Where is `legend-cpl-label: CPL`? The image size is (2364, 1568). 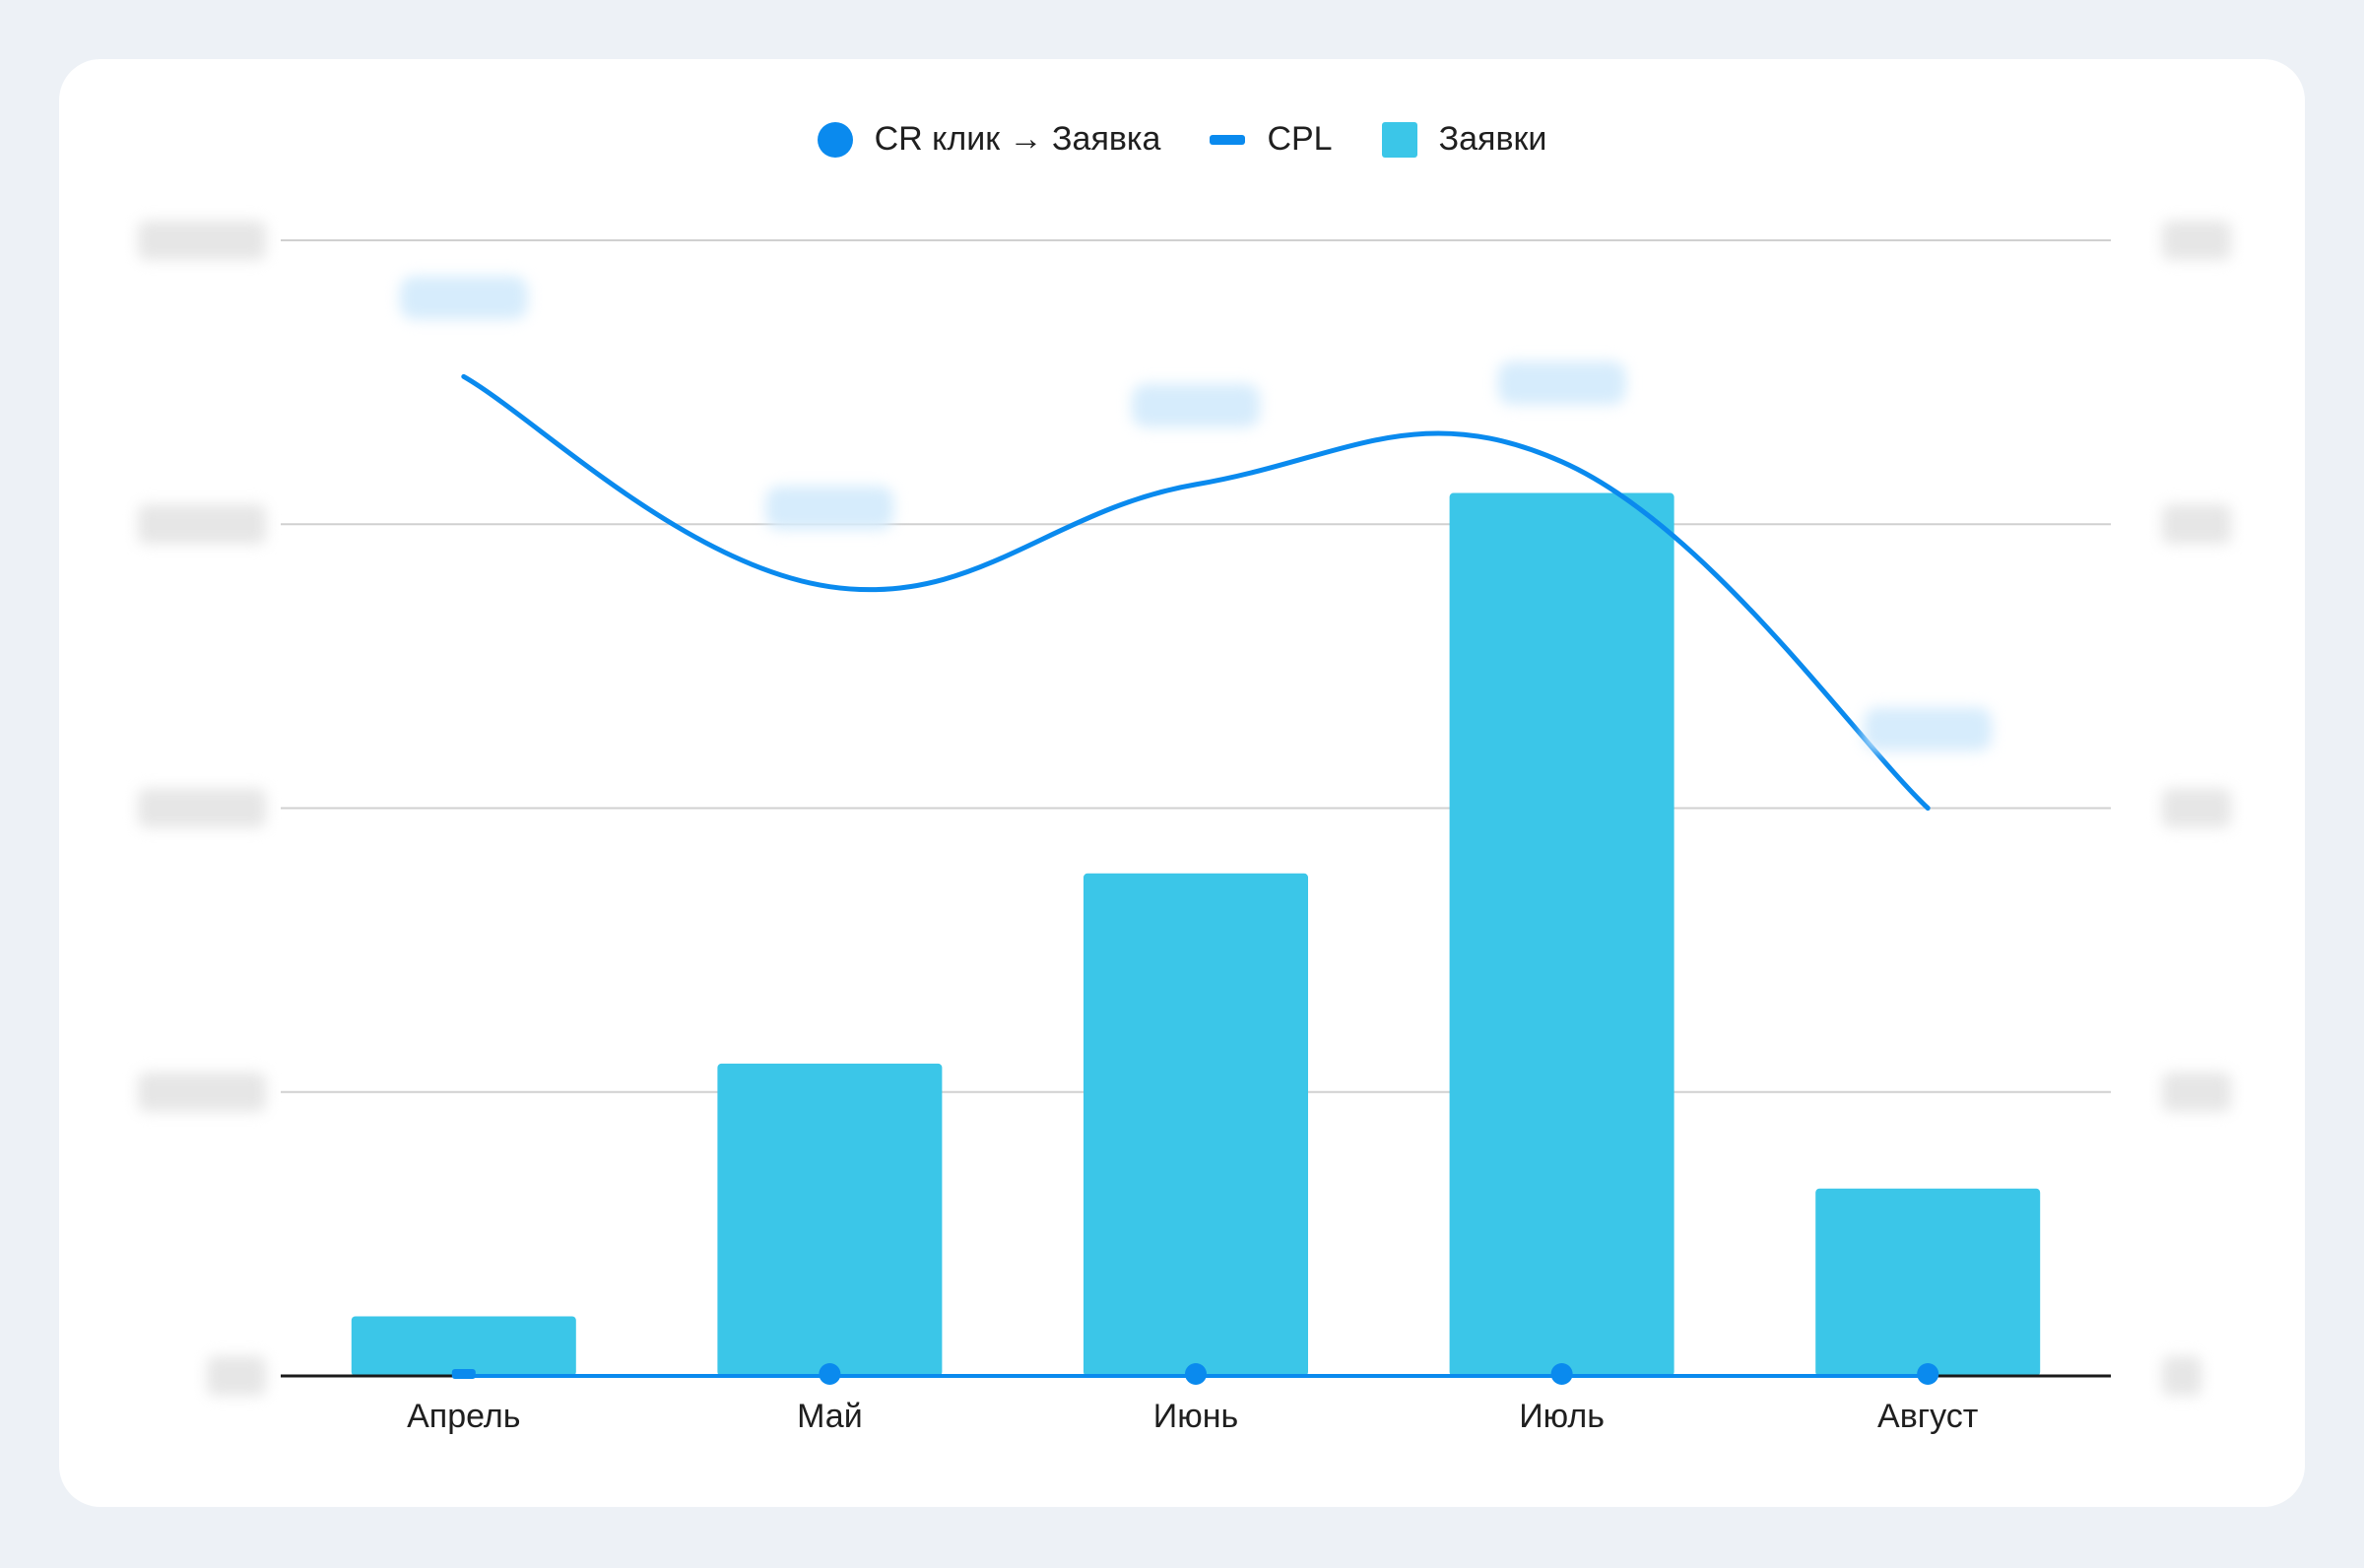
legend-cpl-label: CPL is located at coordinates (1300, 139).